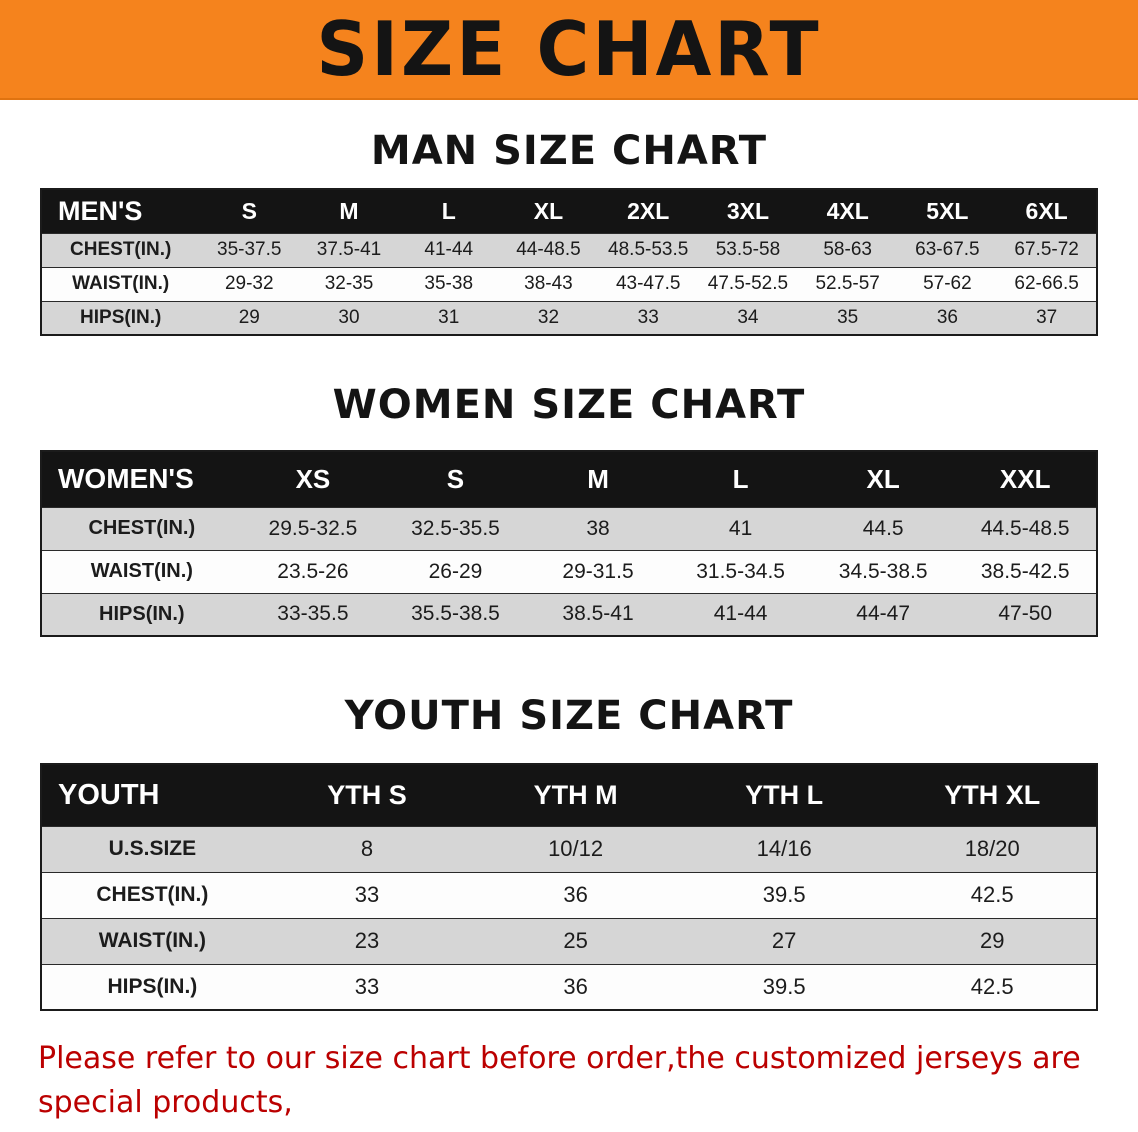  Describe the element at coordinates (575, 848) in the screenshot. I see `size-value-cell: 10/12` at that location.